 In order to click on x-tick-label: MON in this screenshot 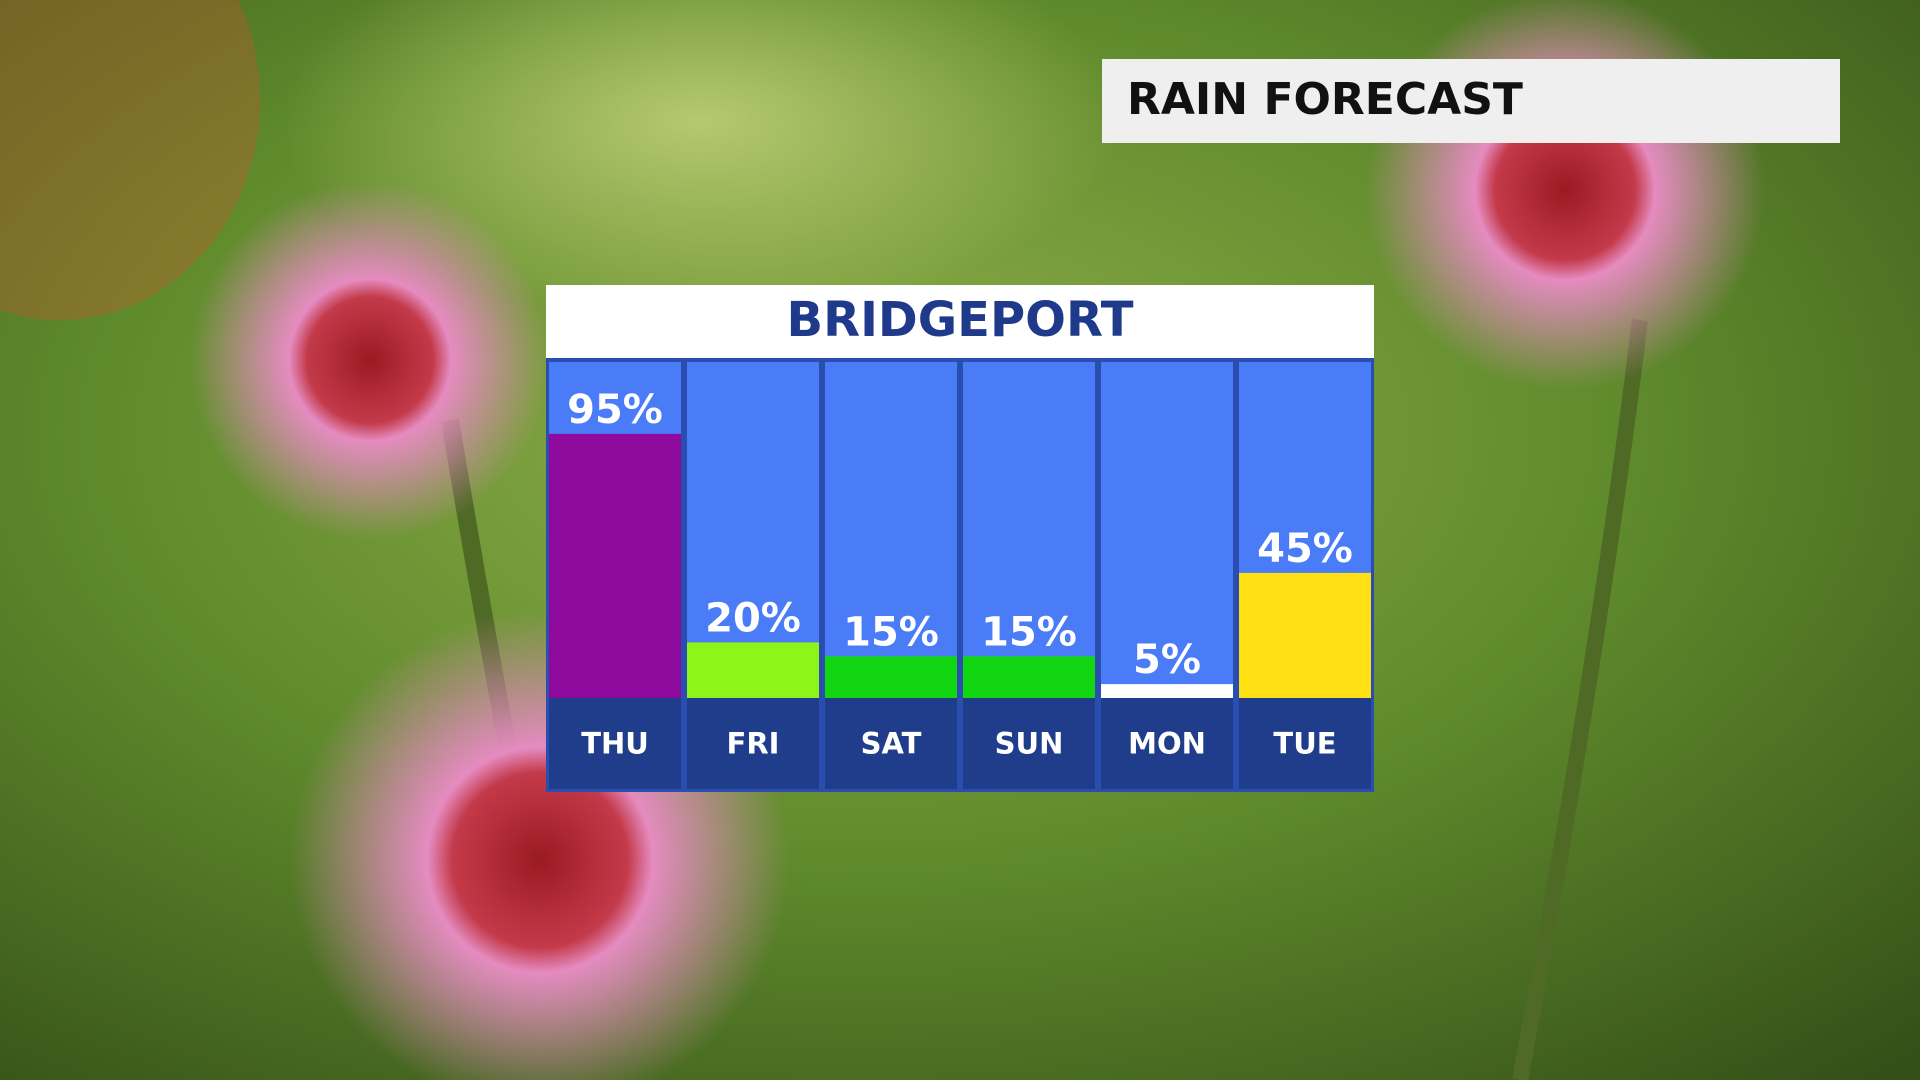, I will do `click(1167, 744)`.